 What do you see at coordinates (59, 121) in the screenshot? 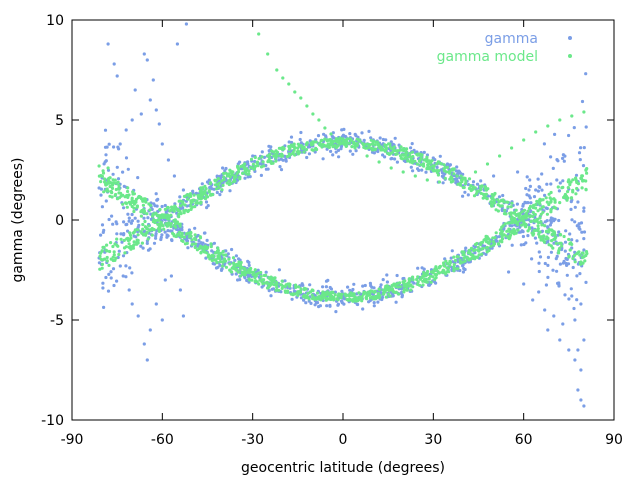
I see `y-tick-label: 5` at bounding box center [59, 121].